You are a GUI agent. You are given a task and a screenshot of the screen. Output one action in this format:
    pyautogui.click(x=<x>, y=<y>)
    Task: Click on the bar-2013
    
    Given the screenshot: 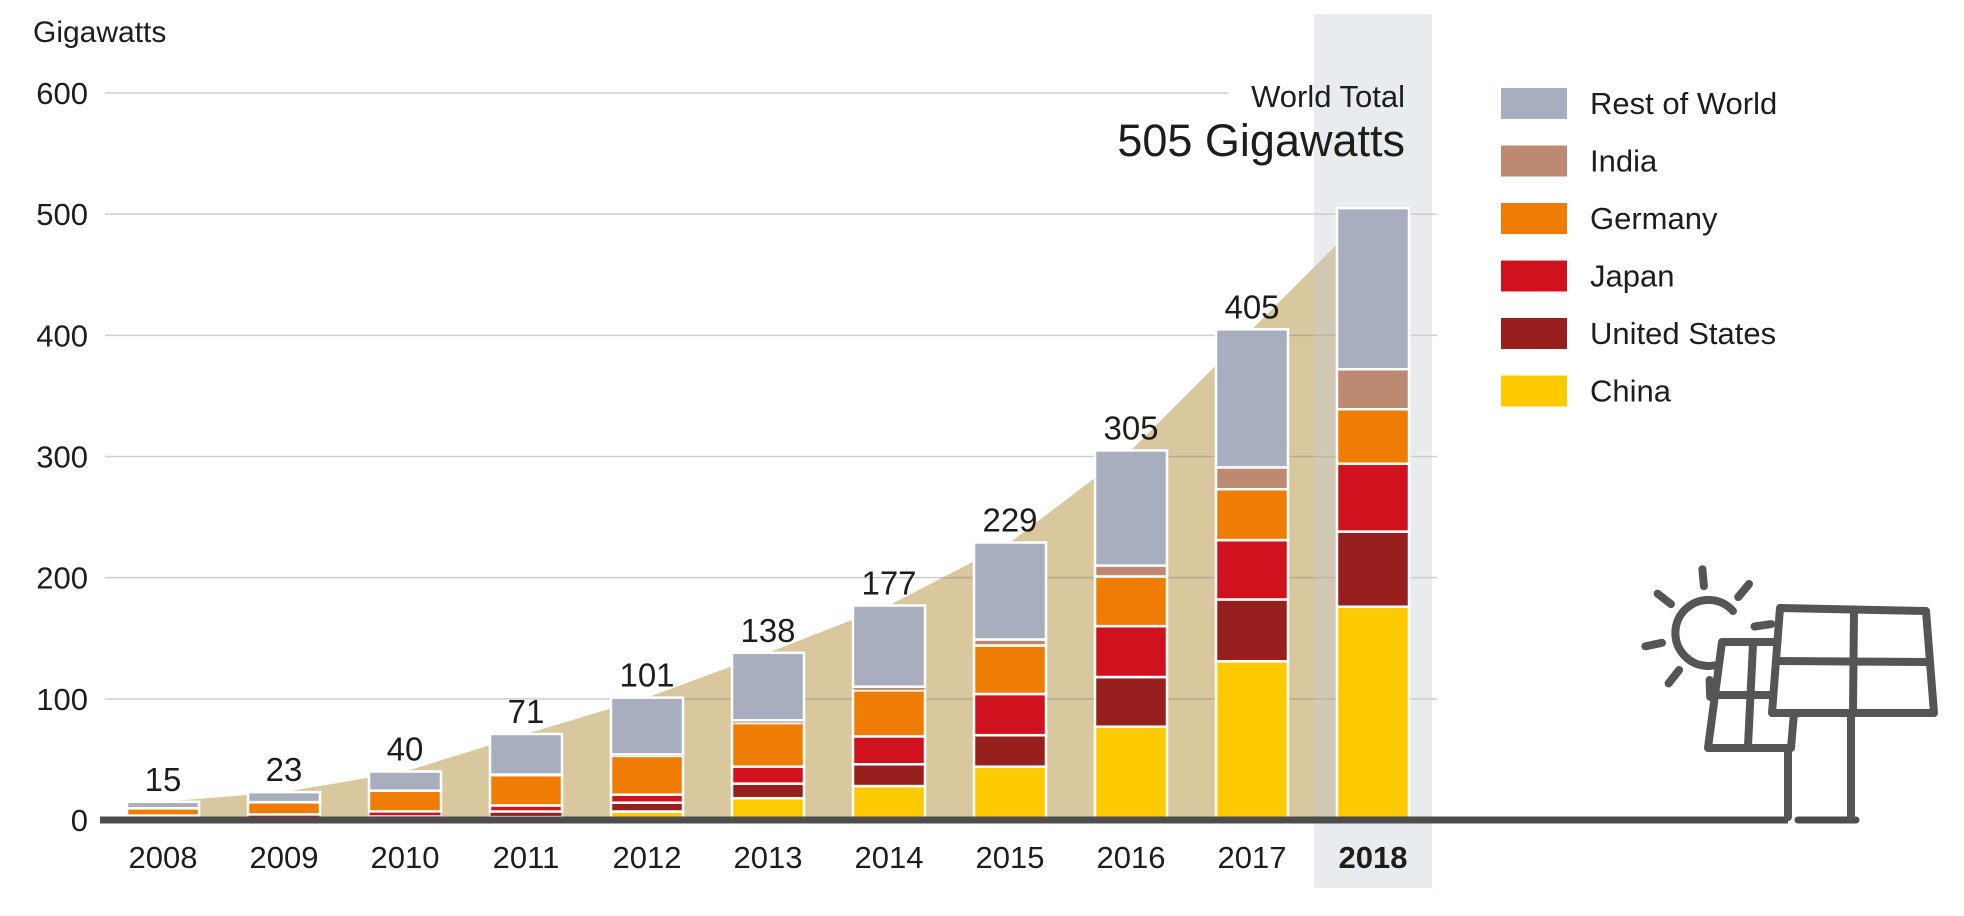 What is the action you would take?
    pyautogui.click(x=768, y=736)
    